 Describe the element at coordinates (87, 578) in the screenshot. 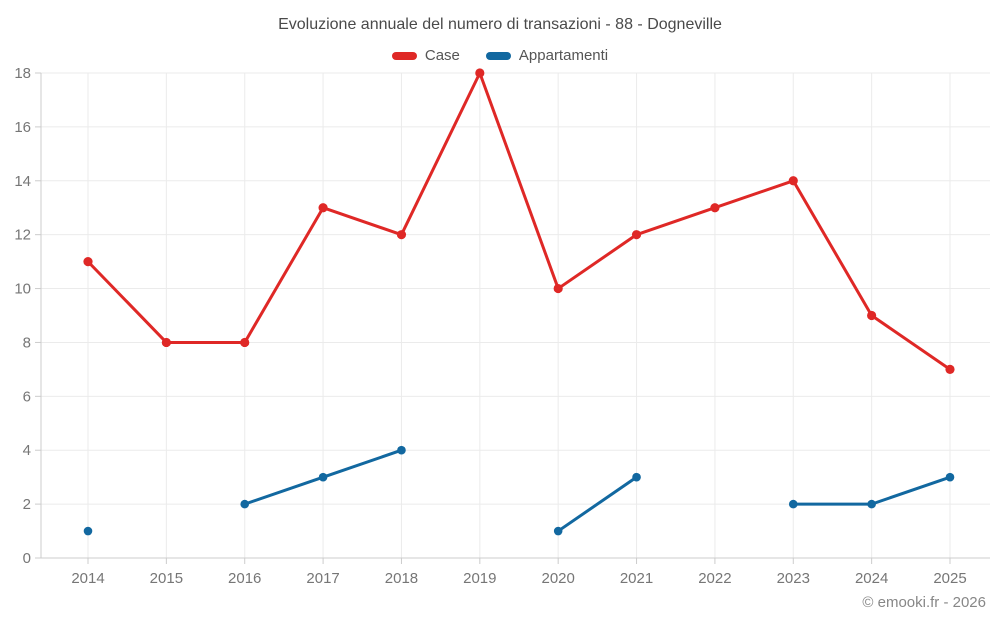

I see `svg-text: 2014` at that location.